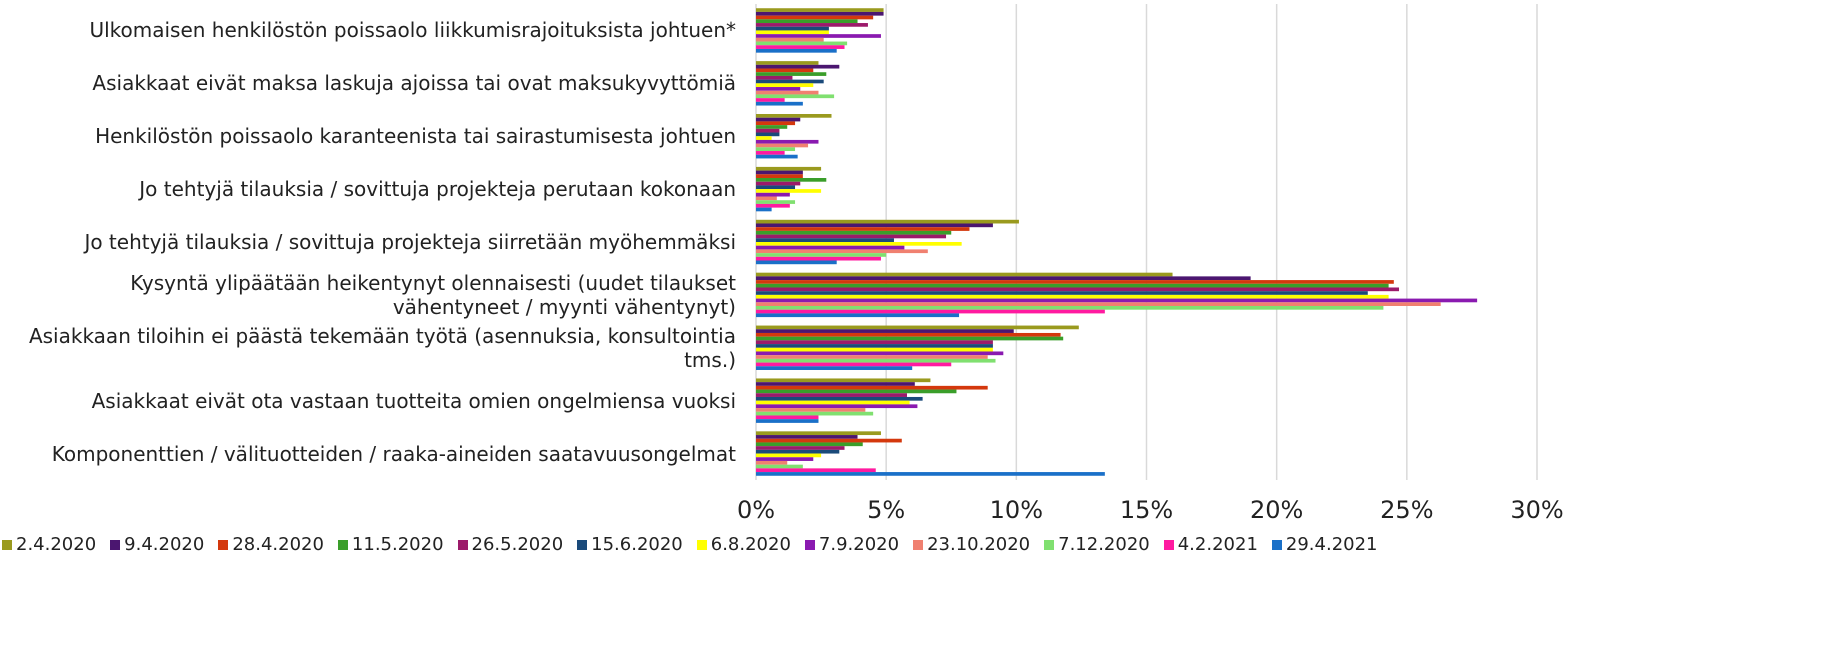 The width and height of the screenshot is (1841, 651). What do you see at coordinates (1217, 544) in the screenshot?
I see `legend-label: 4.2.2021` at bounding box center [1217, 544].